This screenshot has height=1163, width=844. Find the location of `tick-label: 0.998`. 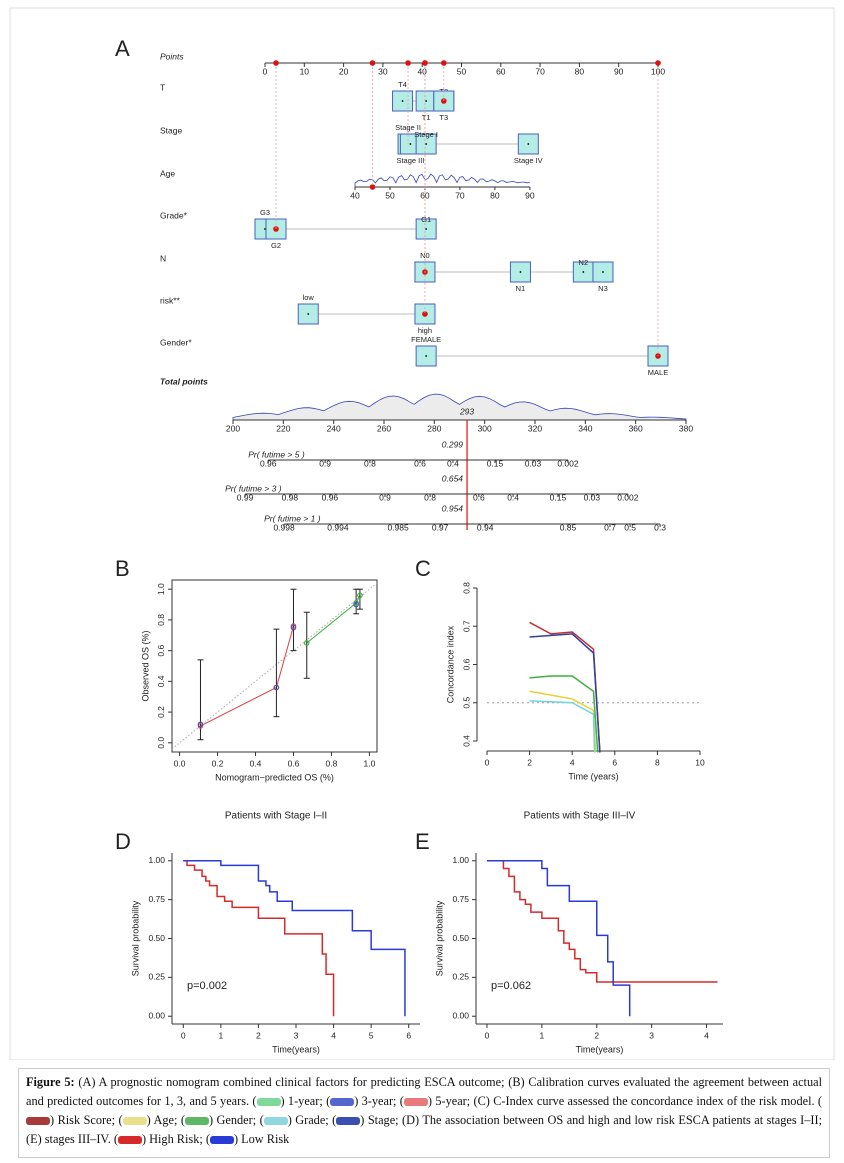

tick-label: 0.998 is located at coordinates (284, 527).